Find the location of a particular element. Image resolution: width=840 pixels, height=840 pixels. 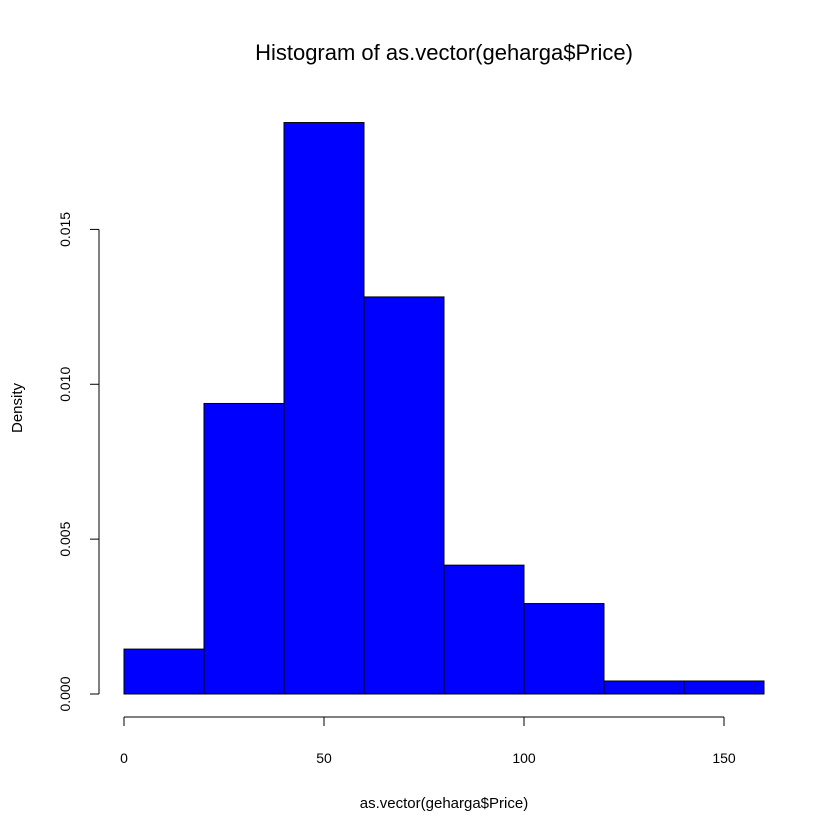

x-tick-label-2: 100 is located at coordinates (524, 758).